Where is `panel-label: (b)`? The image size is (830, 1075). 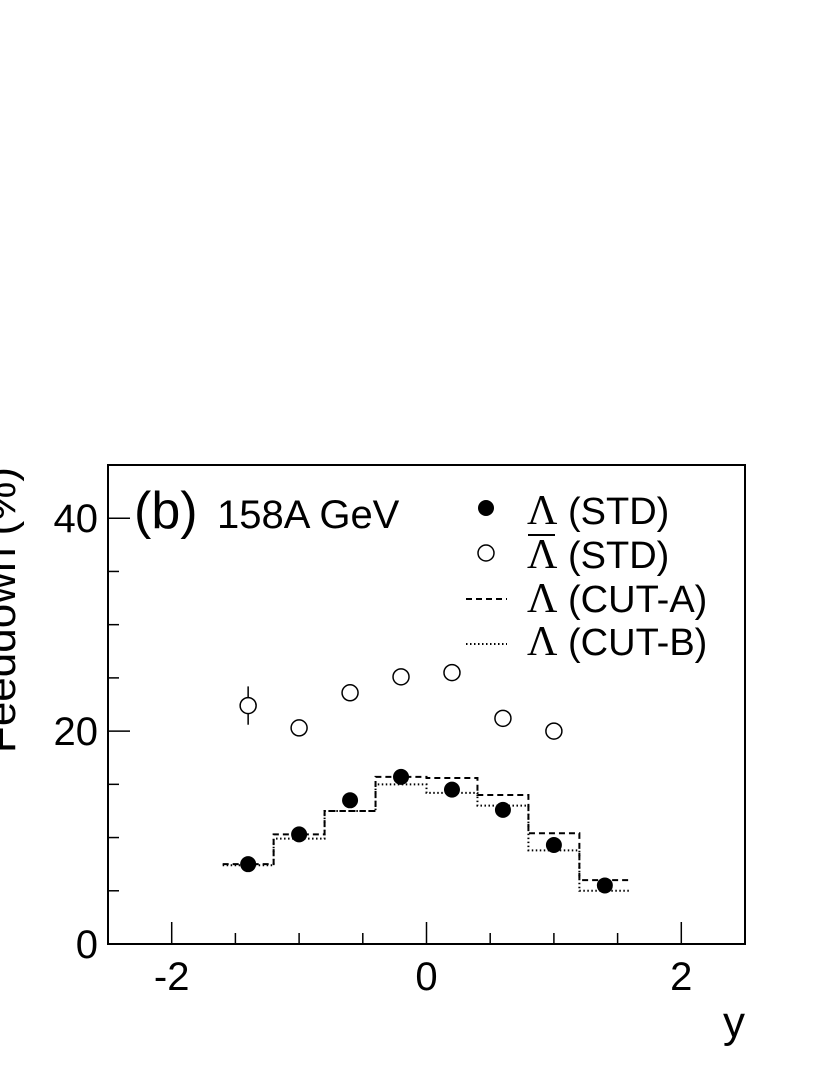
panel-label: (b) is located at coordinates (166, 511).